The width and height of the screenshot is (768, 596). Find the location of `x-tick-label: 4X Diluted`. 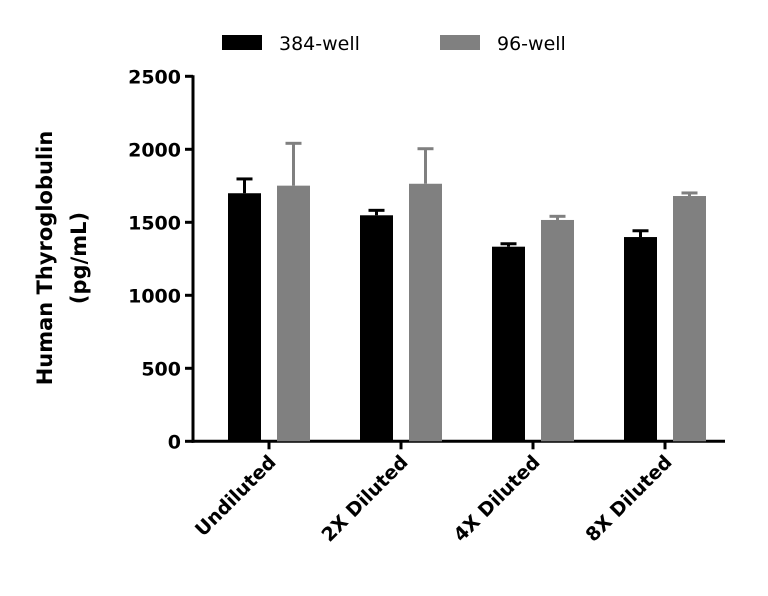

x-tick-label: 4X Diluted is located at coordinates (497, 498).